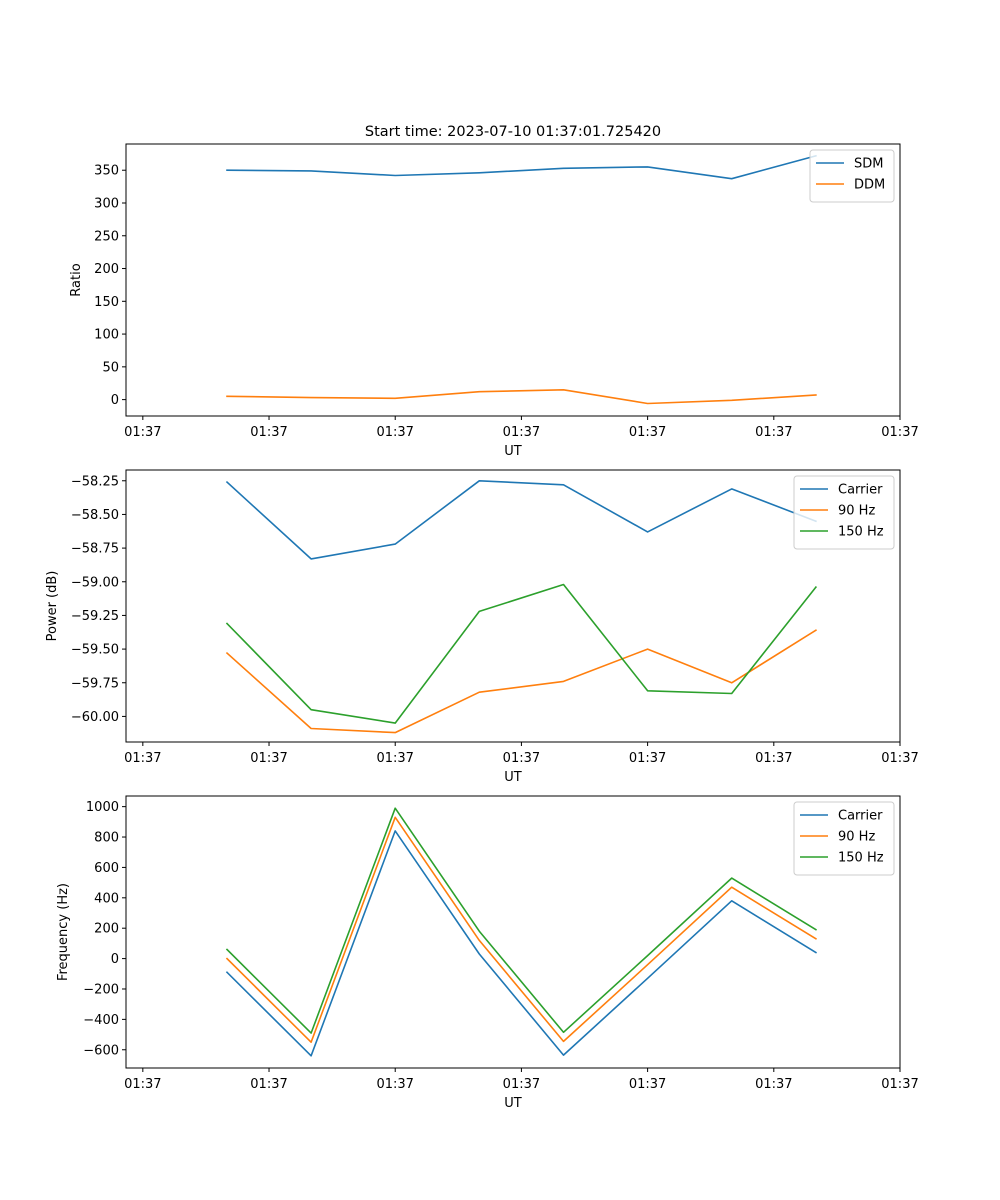  I want to click on y-tick-label: −600, so click(101, 1050).